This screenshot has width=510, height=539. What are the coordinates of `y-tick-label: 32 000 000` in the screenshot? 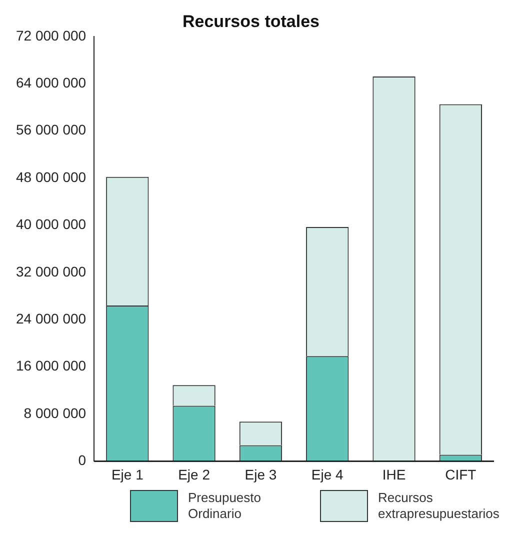 It's located at (51, 271).